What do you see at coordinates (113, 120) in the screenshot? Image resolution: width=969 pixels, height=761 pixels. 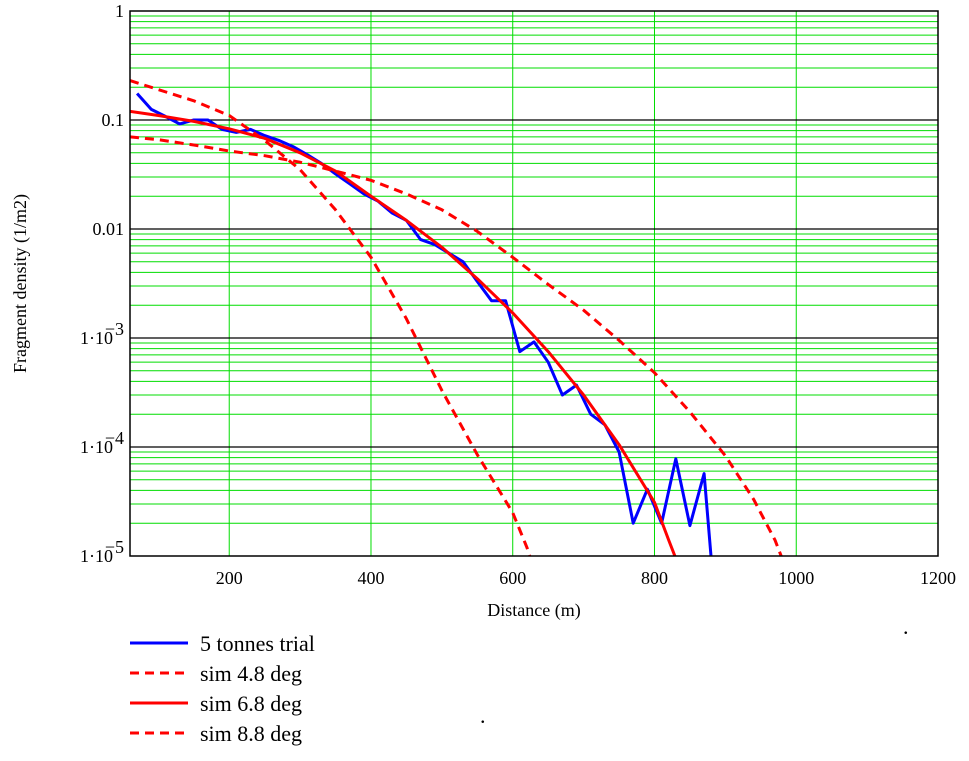 I see `y-tick-label: 0.1` at bounding box center [113, 120].